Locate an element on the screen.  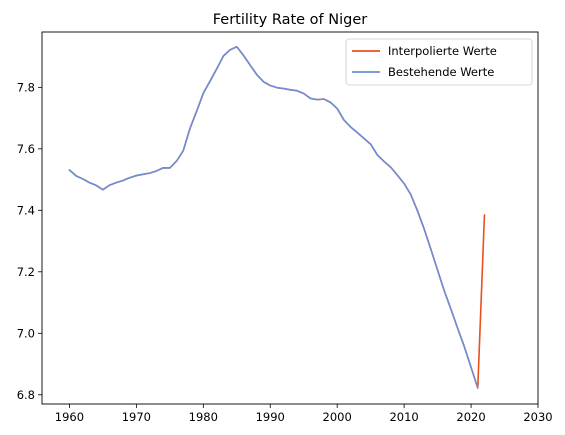
y-axis: 6.8 7.0 7.2 7.4 7.6 7.8 is located at coordinates (29, 241).